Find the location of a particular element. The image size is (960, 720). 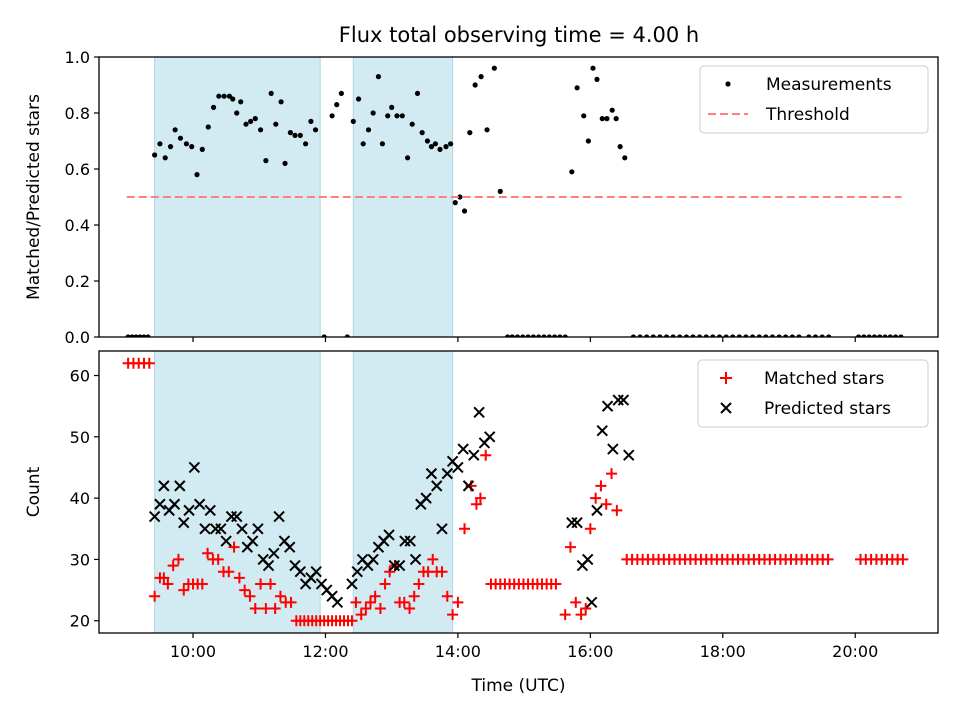

x-tick-label: 16:00 is located at coordinates (590, 651).